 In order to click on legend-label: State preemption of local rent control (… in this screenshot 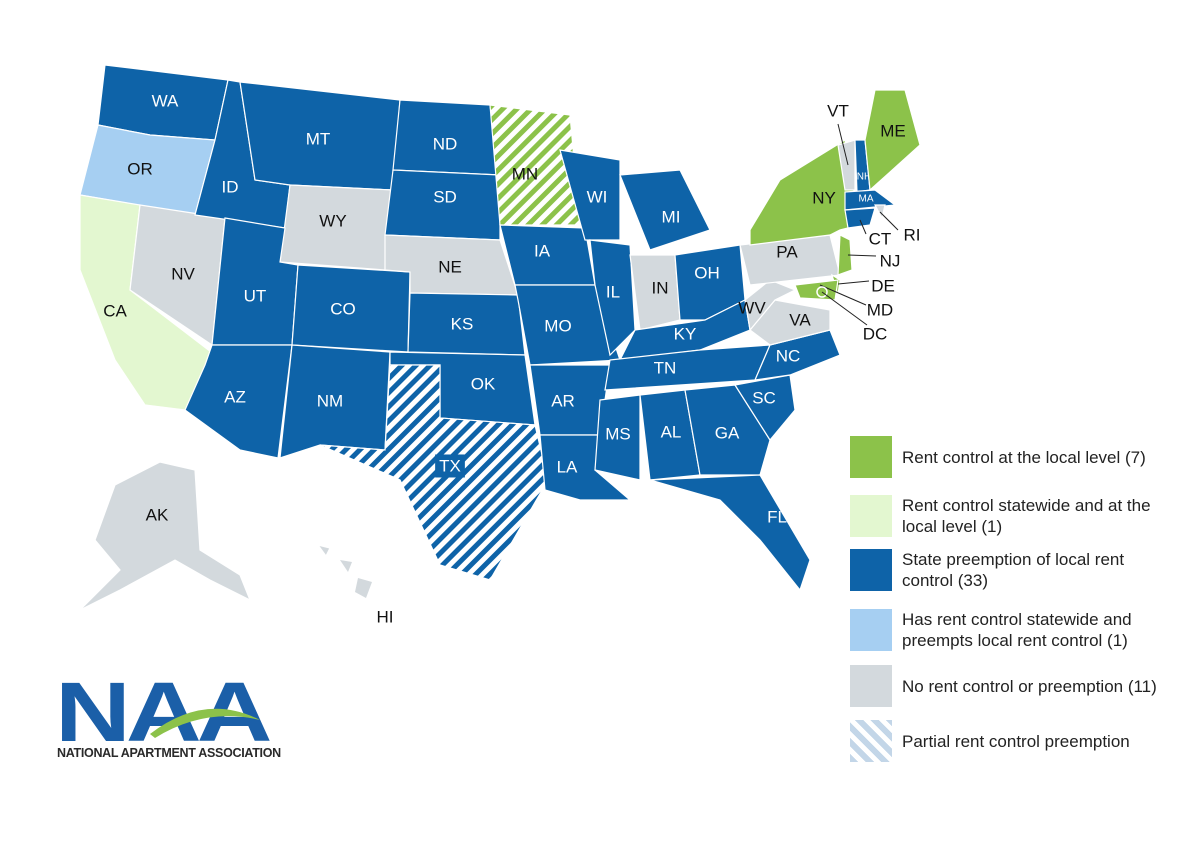, I will do `click(1013, 570)`.